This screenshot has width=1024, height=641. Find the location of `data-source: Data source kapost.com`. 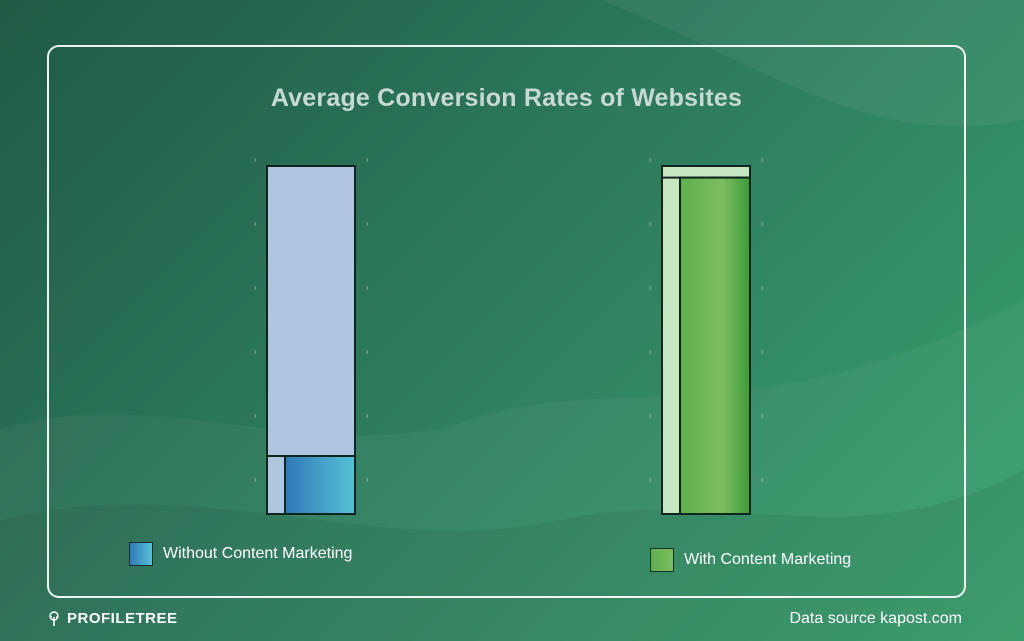

data-source: Data source kapost.com is located at coordinates (875, 618).